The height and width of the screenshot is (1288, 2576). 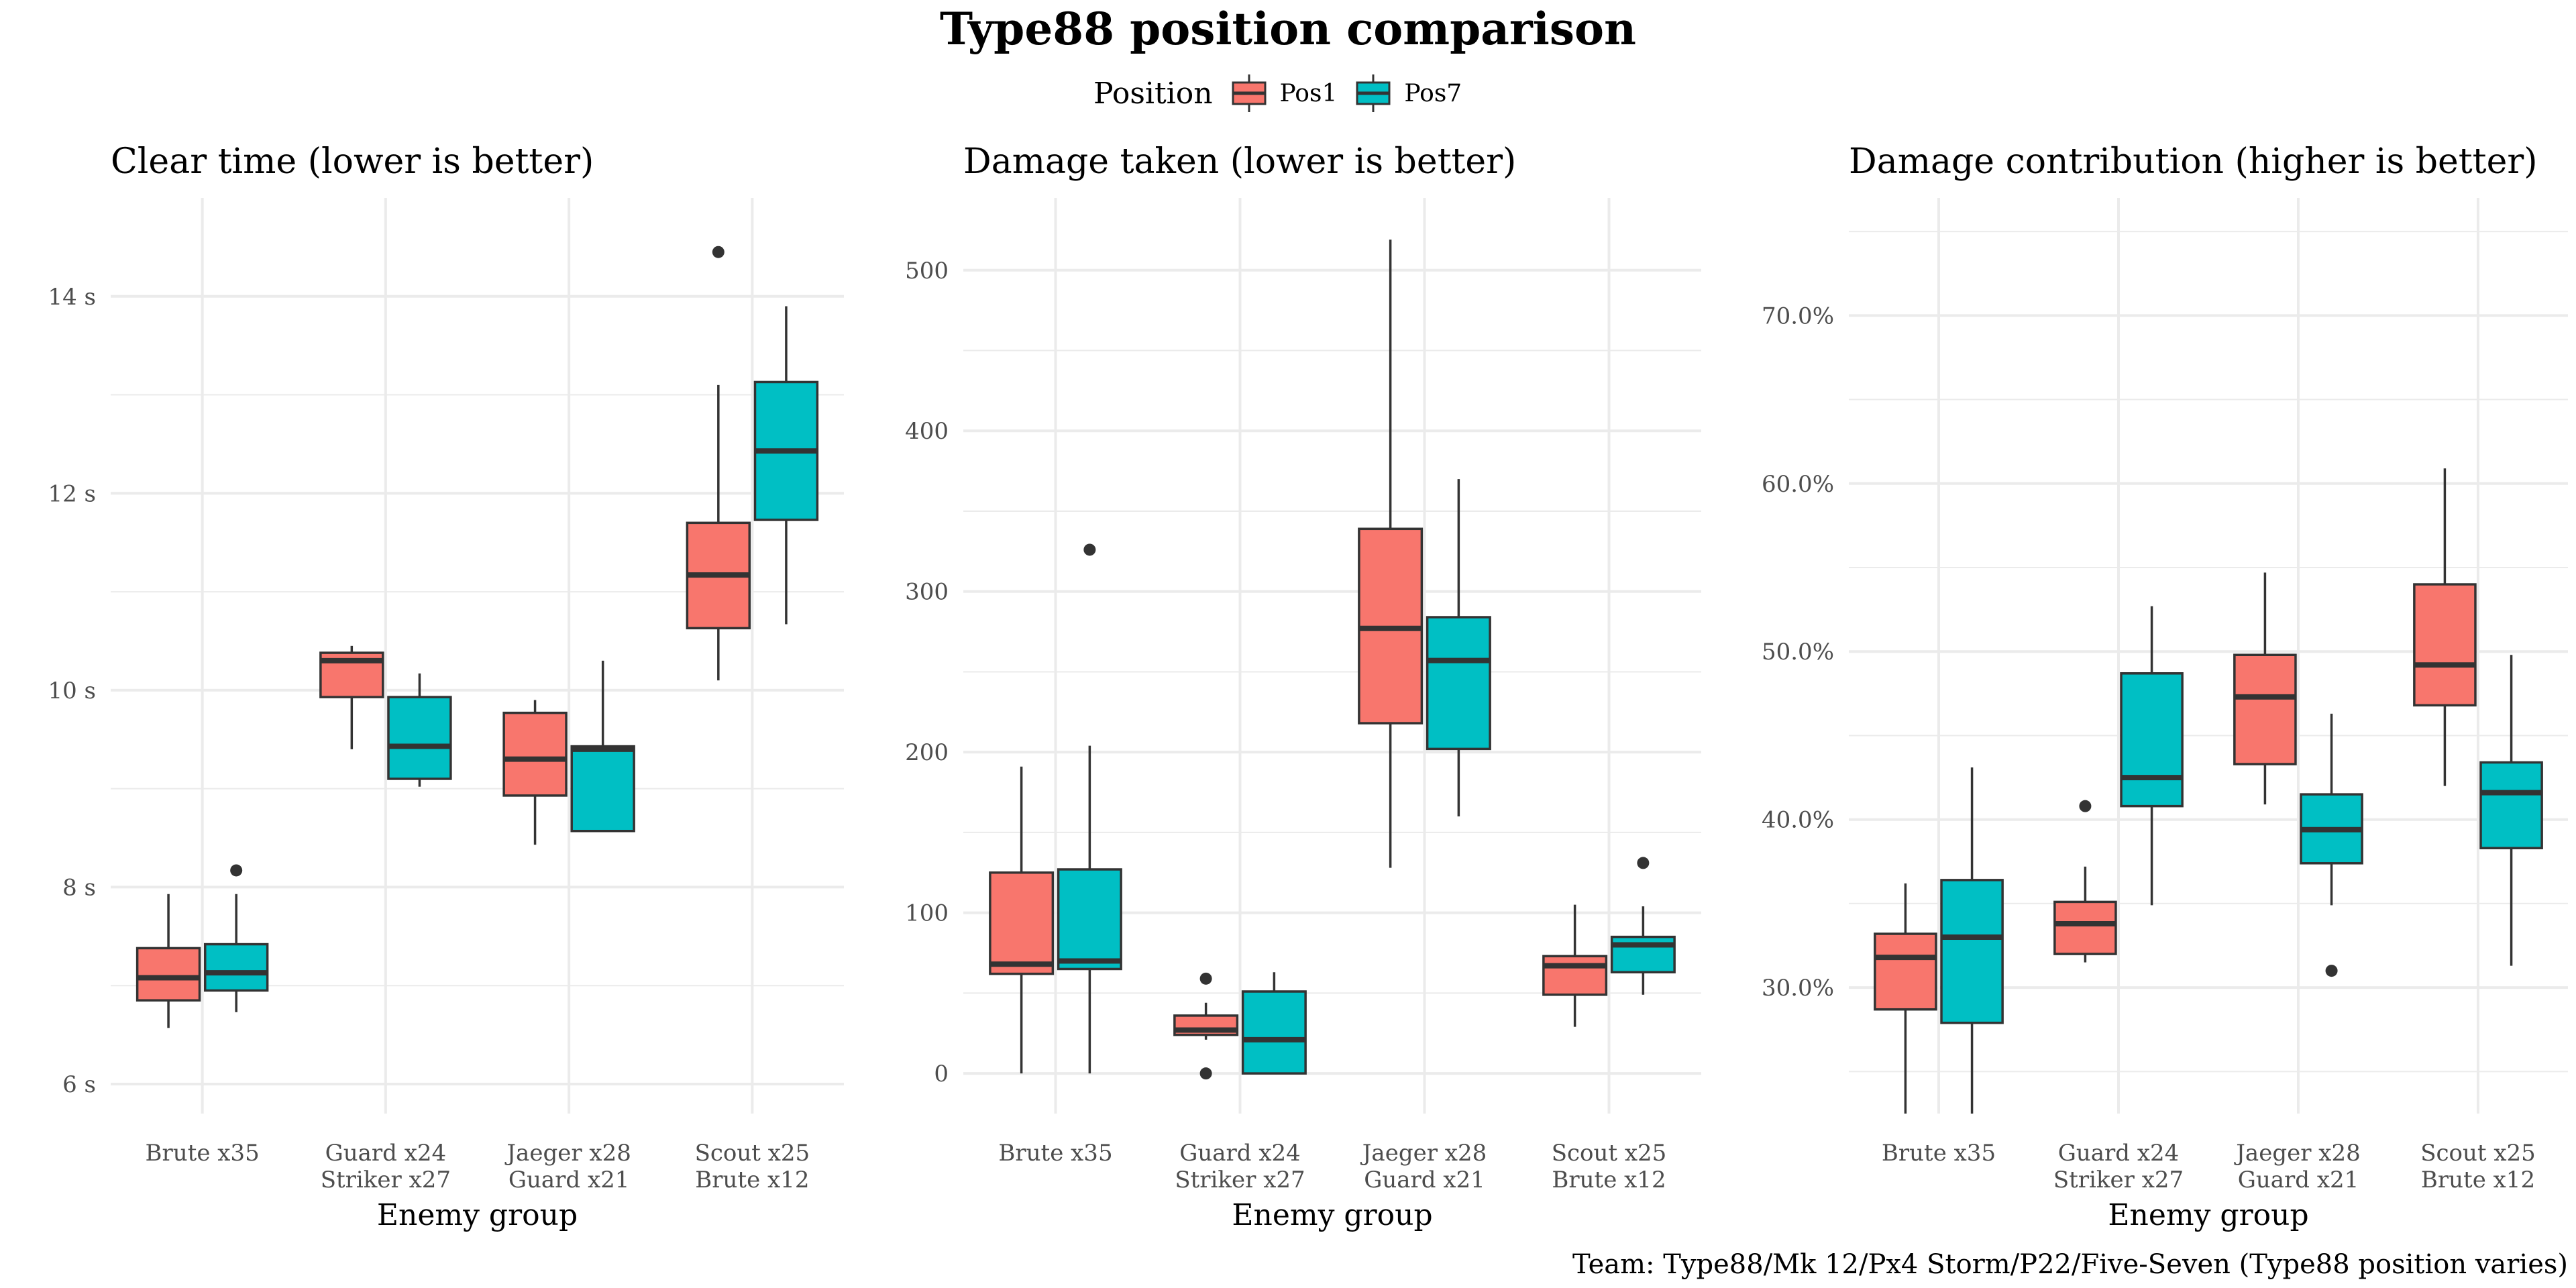 I want to click on clear-time-y-tick-label: 12 s, so click(x=72, y=493).